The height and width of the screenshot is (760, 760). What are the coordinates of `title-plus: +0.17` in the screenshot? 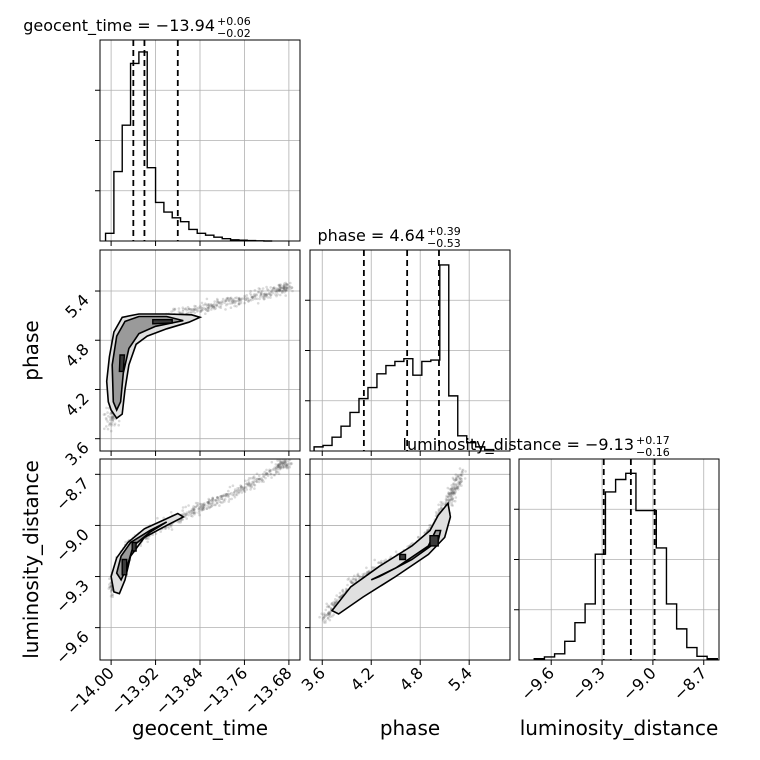 It's located at (653, 440).